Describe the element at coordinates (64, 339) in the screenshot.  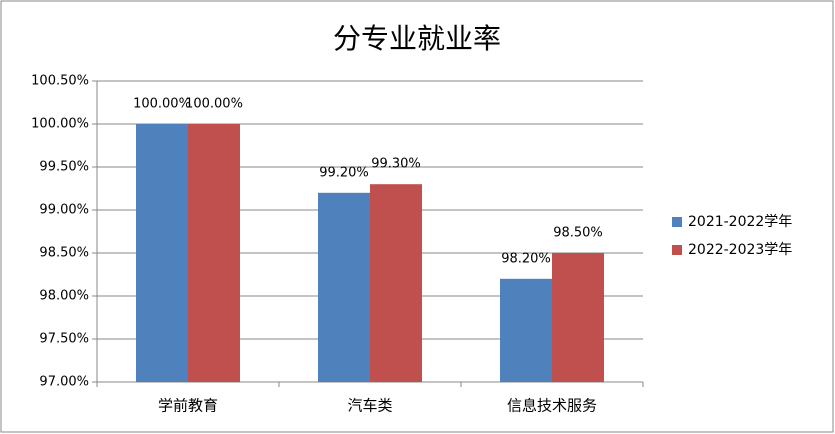
I see `y-tick-label: 97.50%` at that location.